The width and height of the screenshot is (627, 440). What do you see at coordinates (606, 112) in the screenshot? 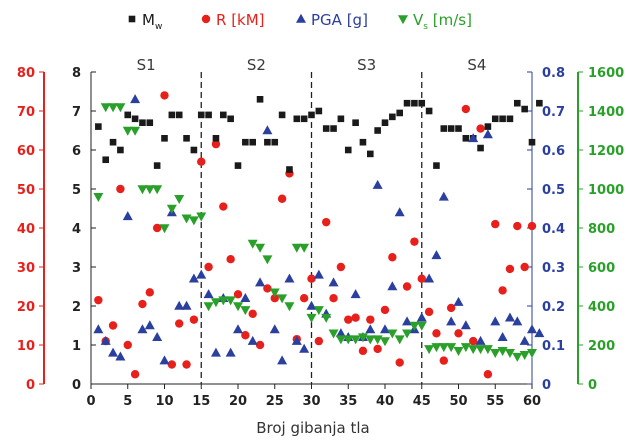
I see `outer_right-tick-label: 1400` at bounding box center [606, 112].